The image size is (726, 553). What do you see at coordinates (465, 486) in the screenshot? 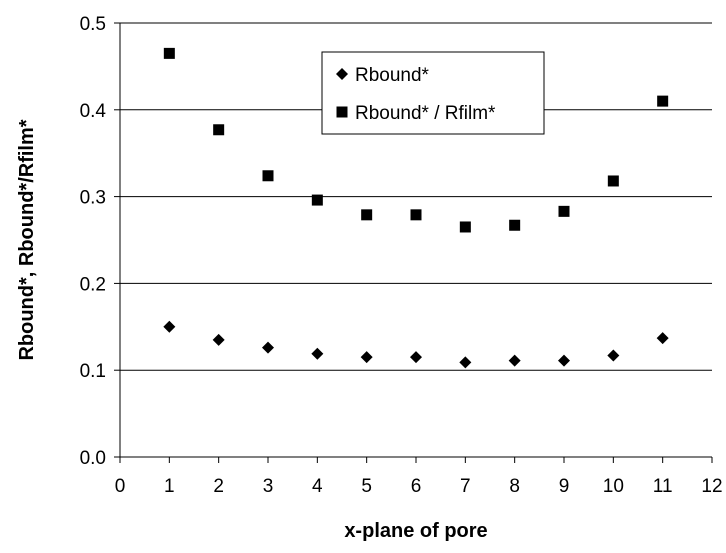
I see `x-tick-label: 7` at bounding box center [465, 486].